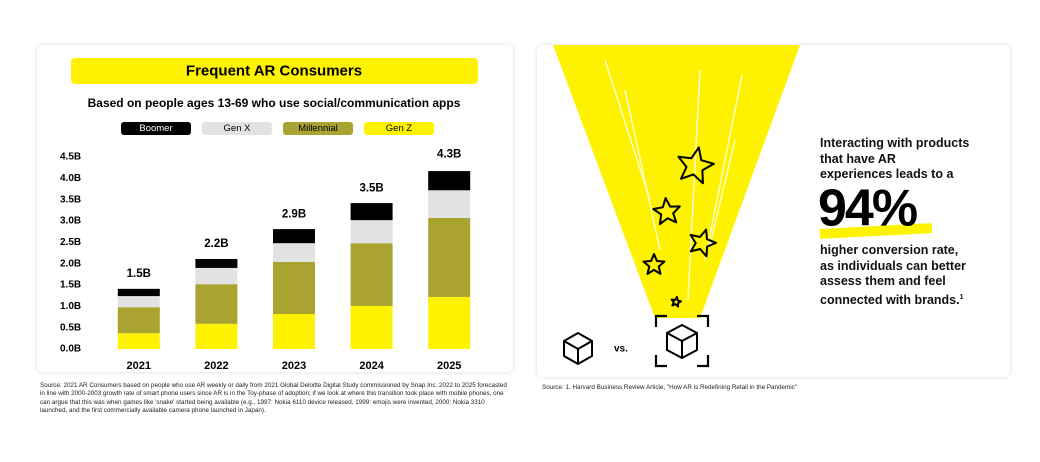 The height and width of the screenshot is (462, 1040). I want to click on x-tick-label: 2021, so click(139, 366).